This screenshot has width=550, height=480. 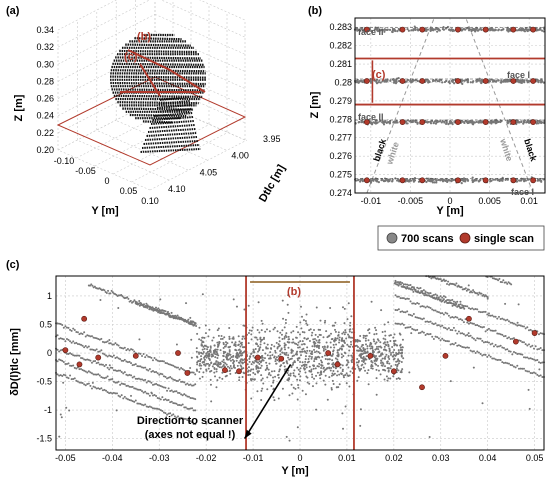 I want to click on legend-700-scans: 700 scans, so click(x=427, y=239).